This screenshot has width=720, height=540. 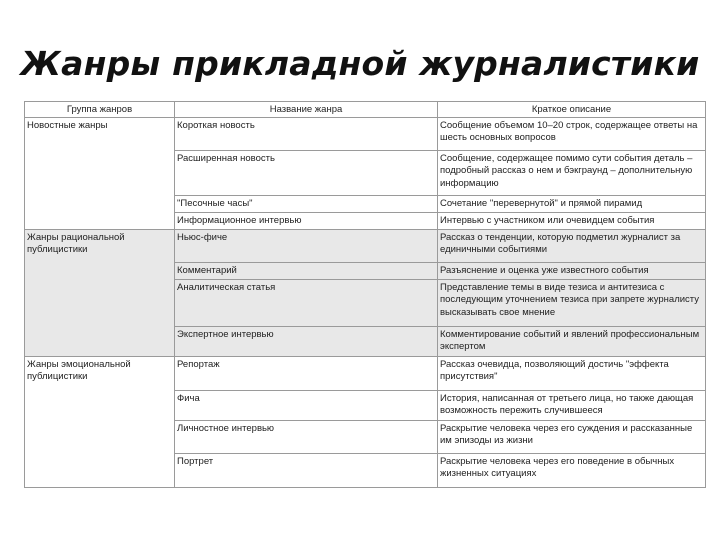 What do you see at coordinates (306, 270) in the screenshot?
I see `genre-cell: Комментарий` at bounding box center [306, 270].